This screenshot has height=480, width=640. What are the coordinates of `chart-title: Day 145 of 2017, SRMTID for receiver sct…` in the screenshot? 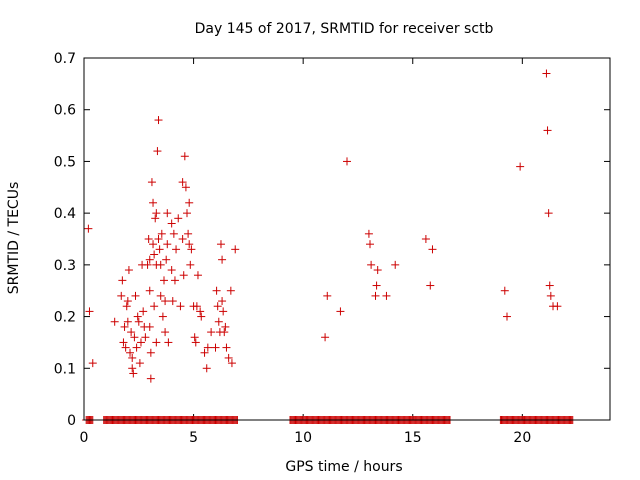 It's located at (344, 29).